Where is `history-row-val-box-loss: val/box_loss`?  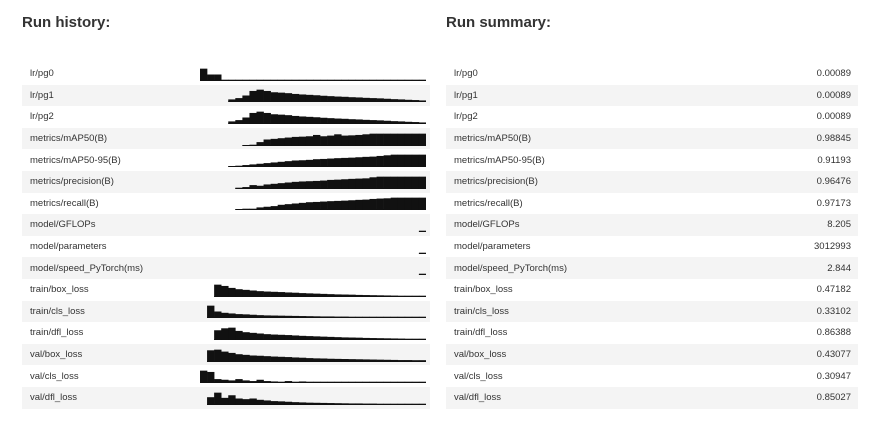
history-row-val-box-loss: val/box_loss is located at coordinates (226, 354).